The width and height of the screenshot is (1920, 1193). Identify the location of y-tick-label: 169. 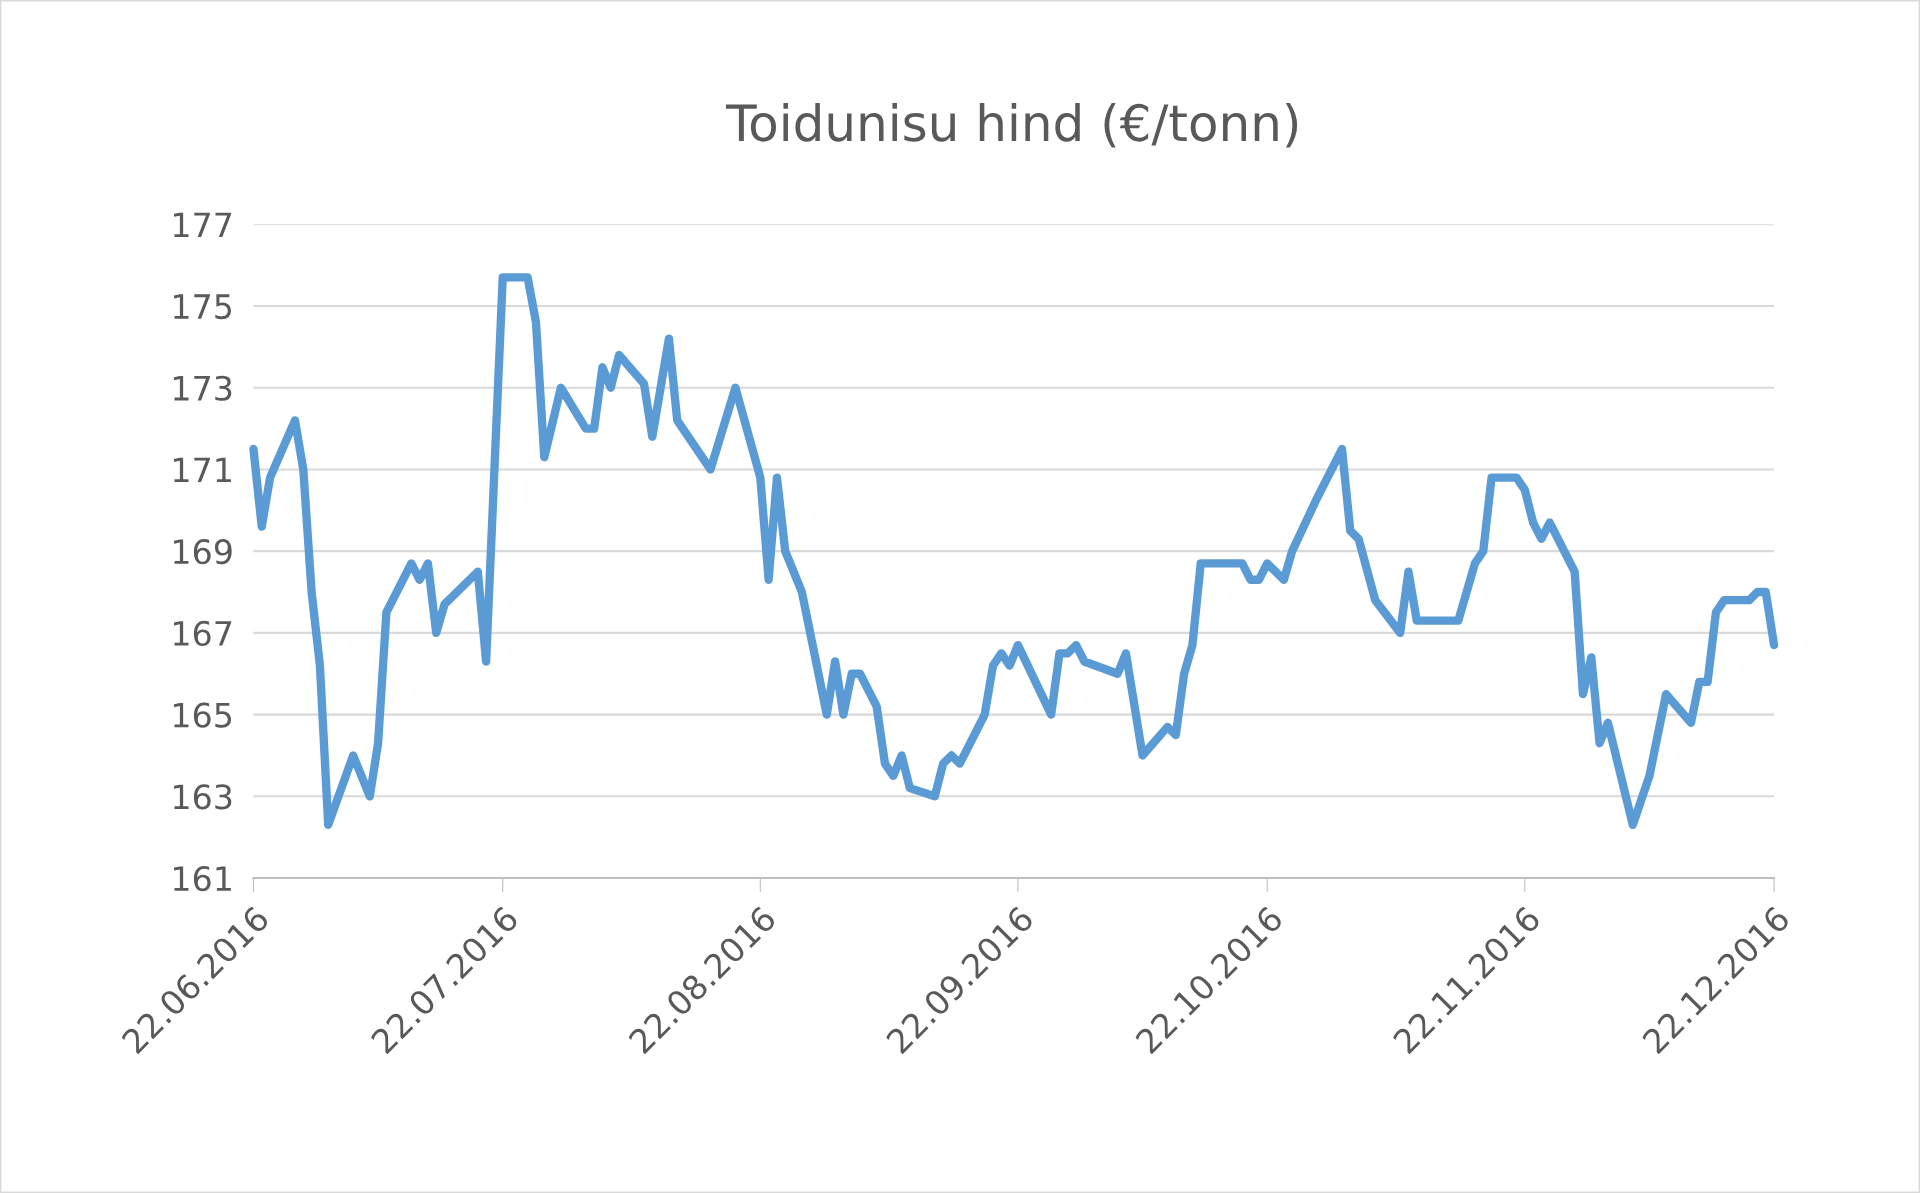
(203, 552).